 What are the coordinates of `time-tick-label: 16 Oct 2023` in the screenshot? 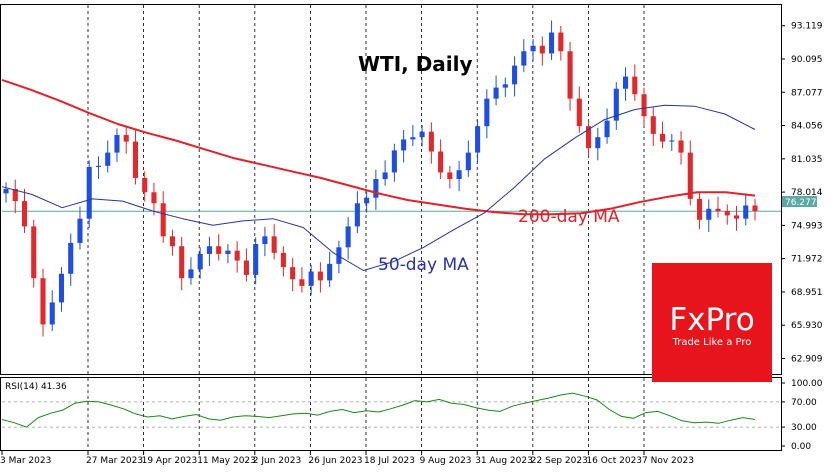 It's located at (614, 461).